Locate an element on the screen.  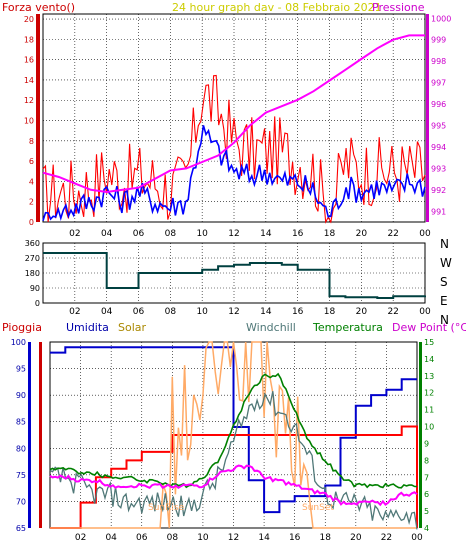
sunrise-marker-label: SunRise is located at coordinates (166, 508).